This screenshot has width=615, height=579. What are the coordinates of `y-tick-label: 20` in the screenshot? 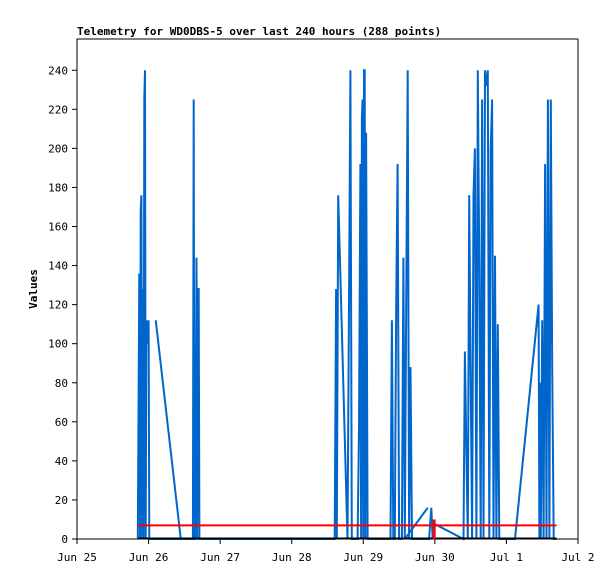 It's located at (61, 500).